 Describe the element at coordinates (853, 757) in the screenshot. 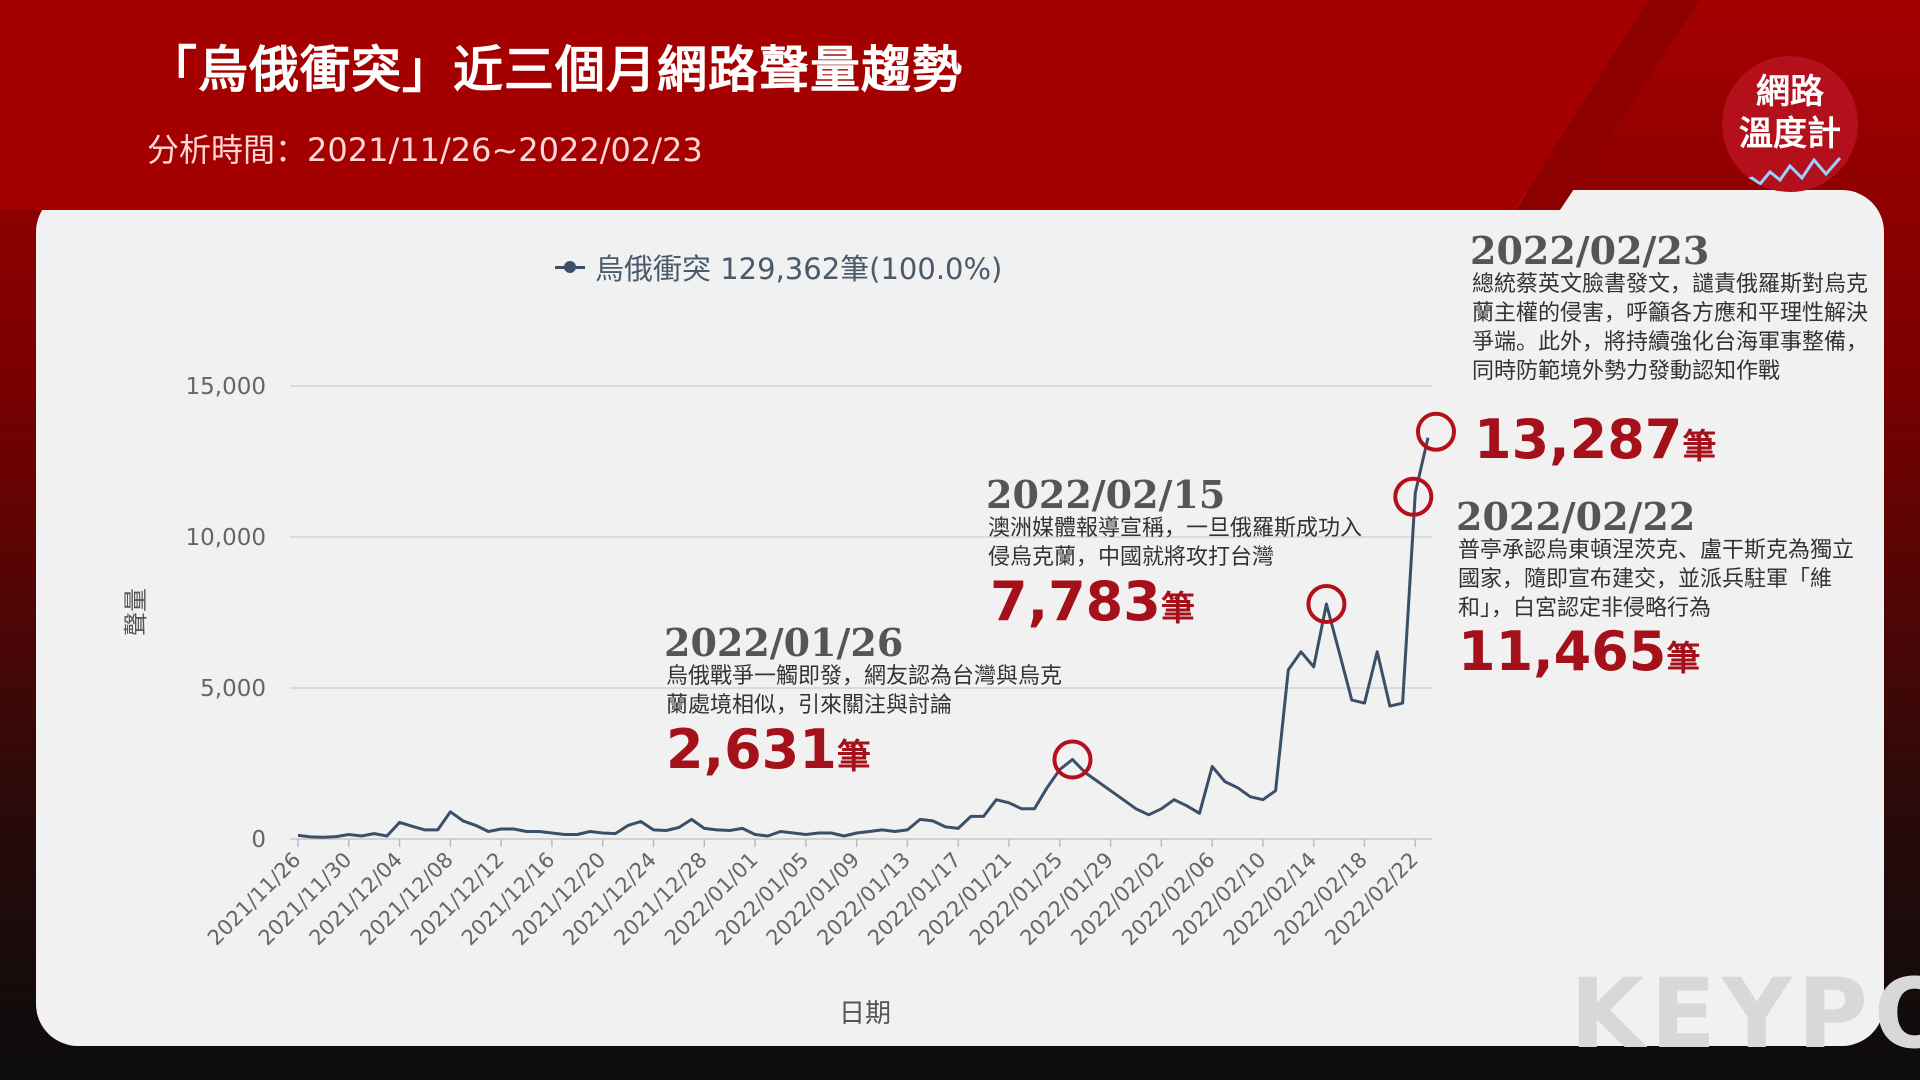

I see `annotation-value-unit-0126: 筆` at that location.